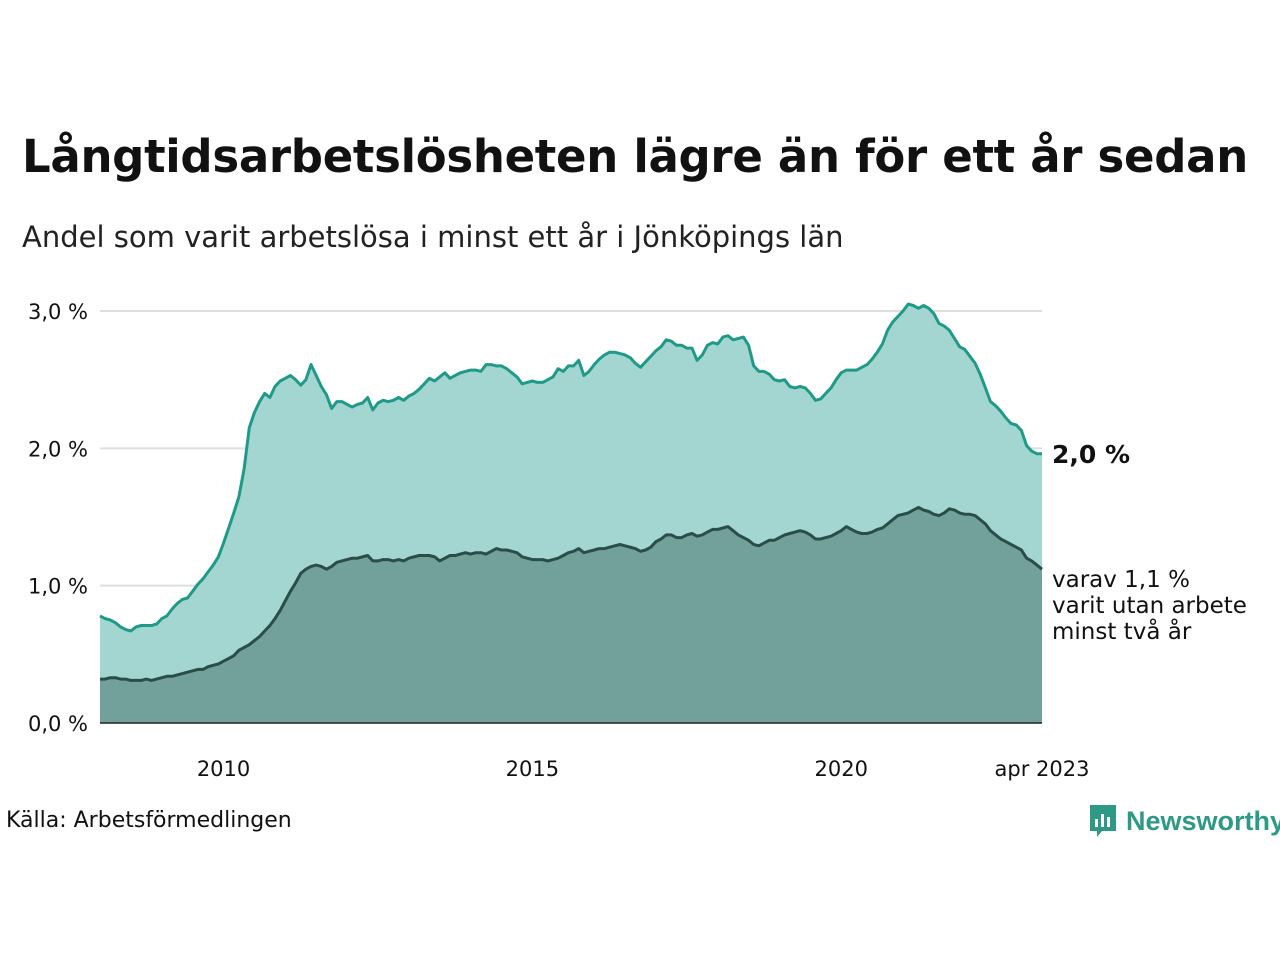  Describe the element at coordinates (1091, 454) in the screenshot. I see `end-value-label: 2,0 %` at that location.